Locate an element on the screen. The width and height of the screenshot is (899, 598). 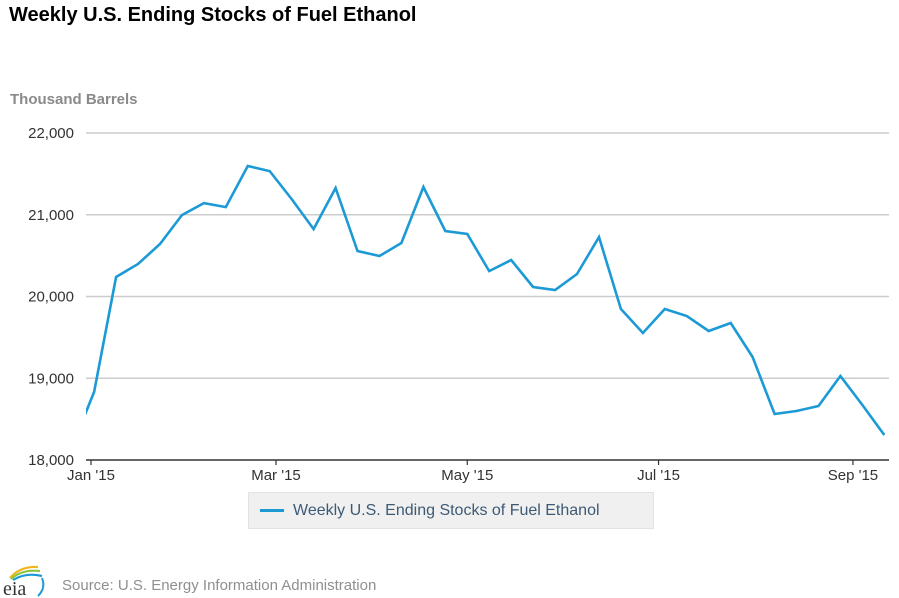
x-tick-label: May '15 is located at coordinates (467, 475).